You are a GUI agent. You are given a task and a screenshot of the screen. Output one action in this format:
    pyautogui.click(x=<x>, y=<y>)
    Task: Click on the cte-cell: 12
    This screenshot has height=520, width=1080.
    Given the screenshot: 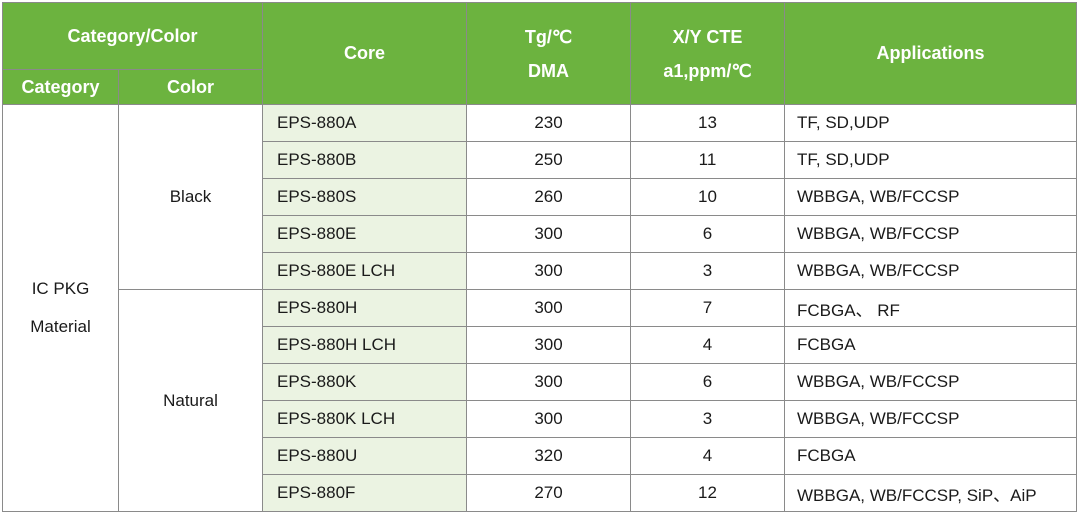 What is the action you would take?
    pyautogui.click(x=707, y=493)
    